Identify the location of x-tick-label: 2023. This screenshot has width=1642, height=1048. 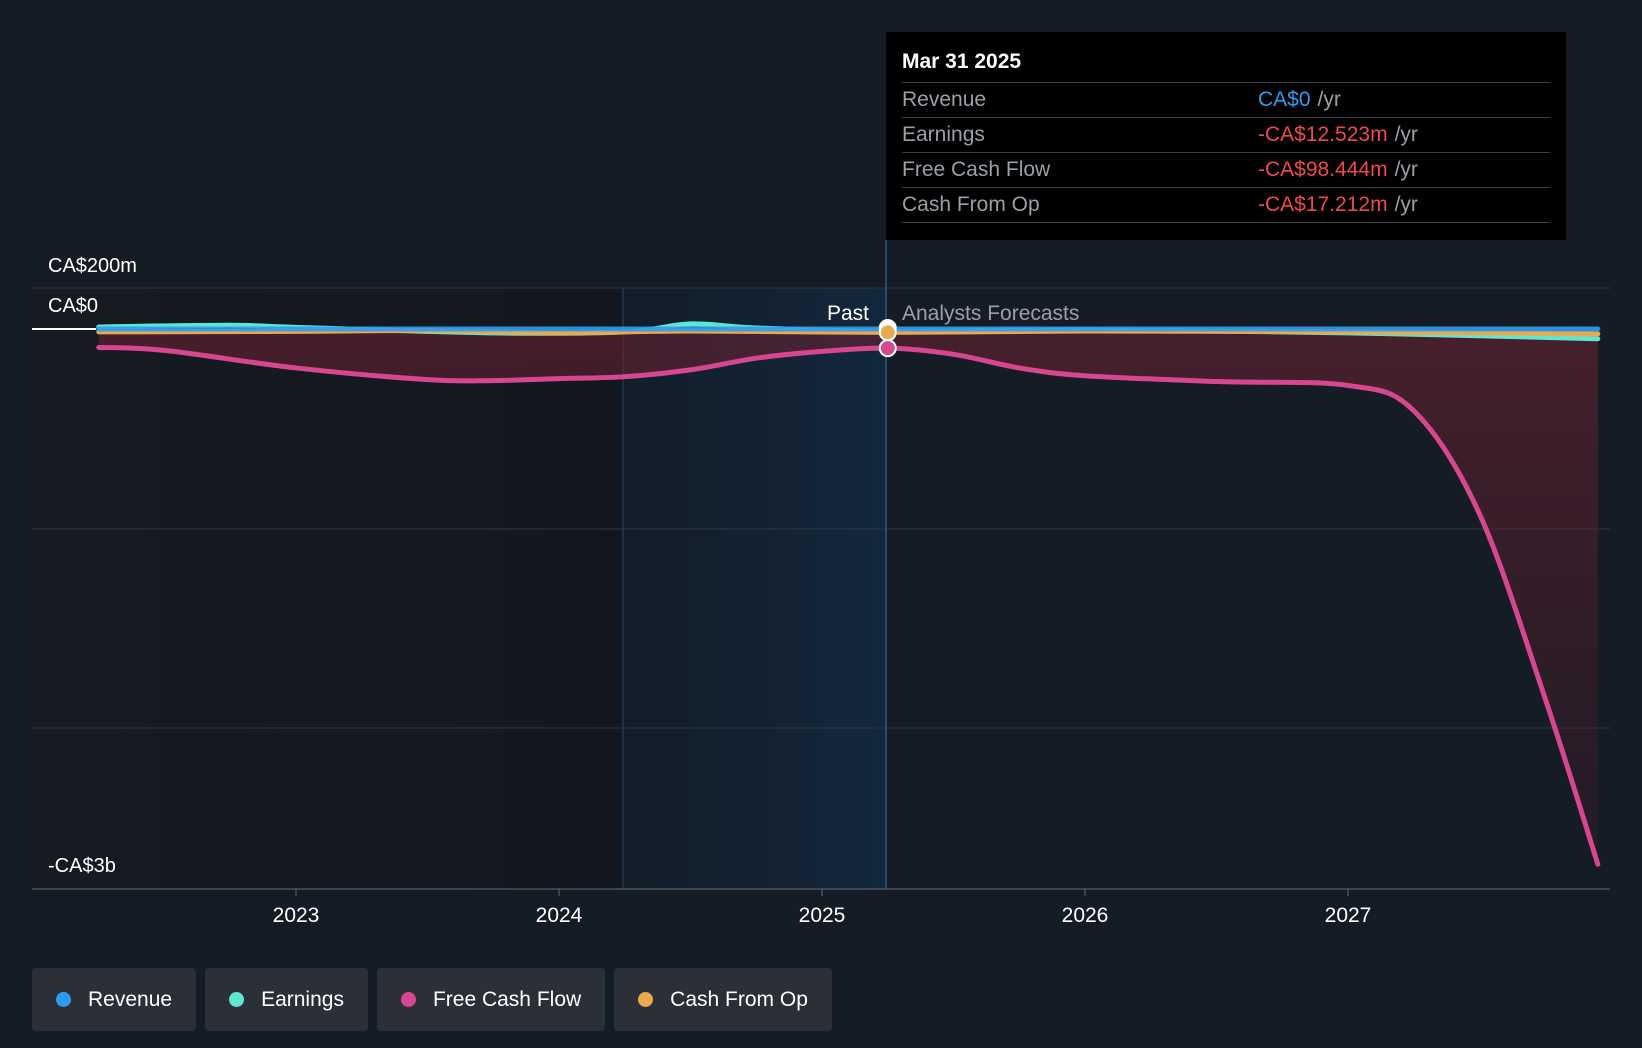
(296, 915).